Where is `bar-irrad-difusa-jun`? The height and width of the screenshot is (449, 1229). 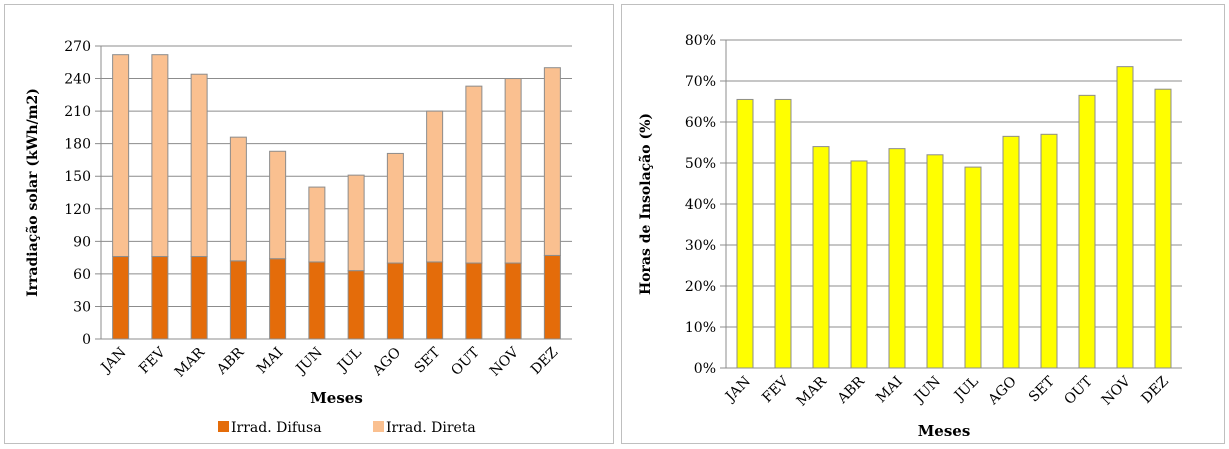 bar-irrad-difusa-jun is located at coordinates (317, 300).